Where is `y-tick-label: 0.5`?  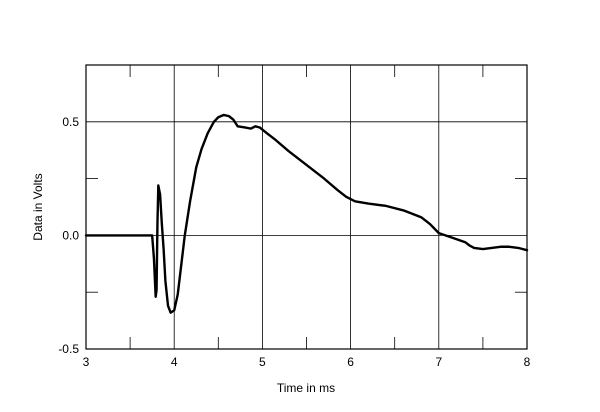 y-tick-label: 0.5 is located at coordinates (70, 122).